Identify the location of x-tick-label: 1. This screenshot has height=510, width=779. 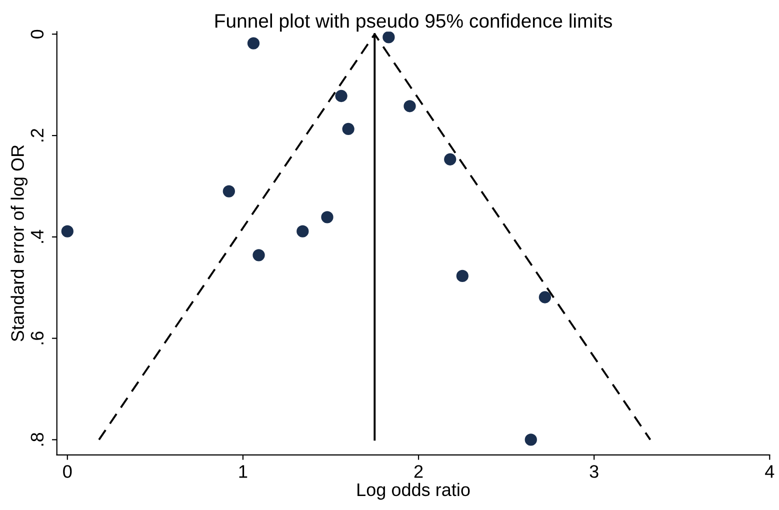
(243, 471).